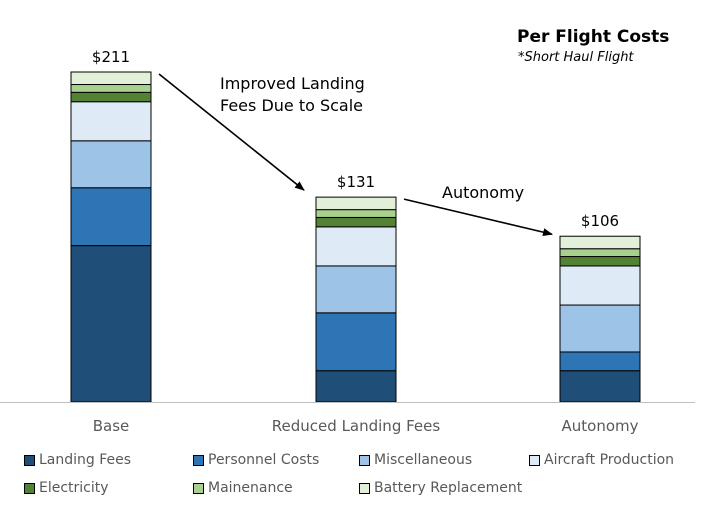 Image resolution: width=711 pixels, height=511 pixels. Describe the element at coordinates (264, 460) in the screenshot. I see `legend-label: Personnel Costs` at that location.